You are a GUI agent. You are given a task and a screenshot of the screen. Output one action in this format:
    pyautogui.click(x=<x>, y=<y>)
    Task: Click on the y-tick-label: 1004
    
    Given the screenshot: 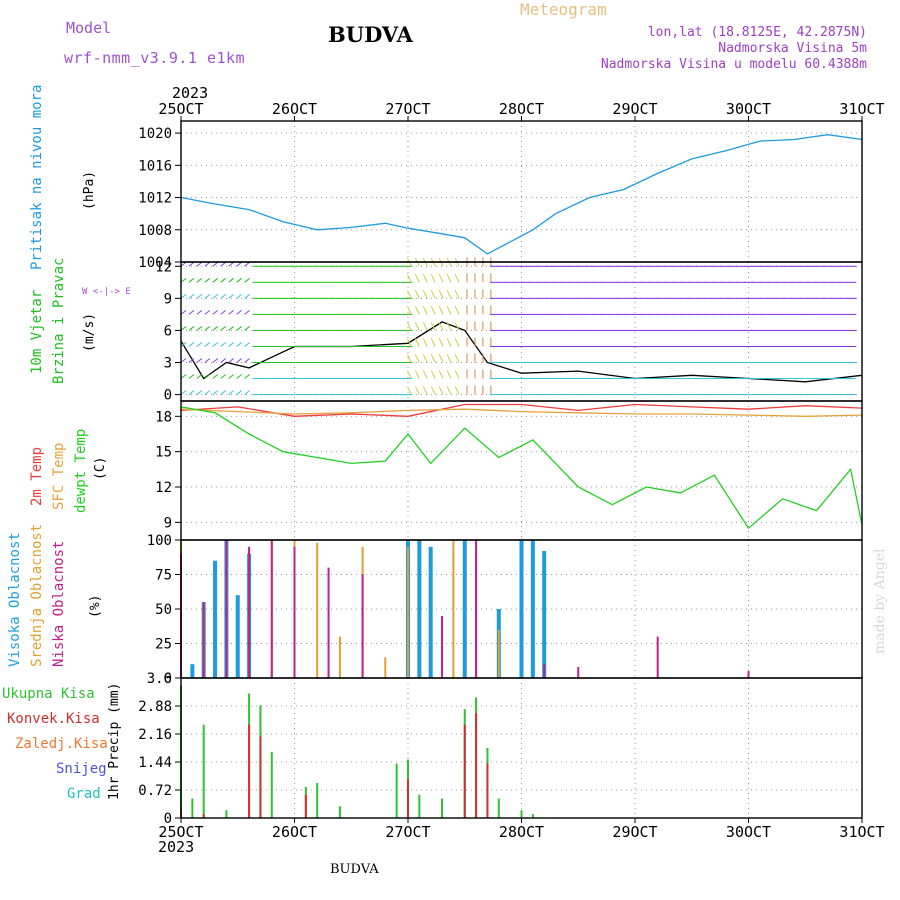 What is the action you would take?
    pyautogui.click(x=155, y=263)
    